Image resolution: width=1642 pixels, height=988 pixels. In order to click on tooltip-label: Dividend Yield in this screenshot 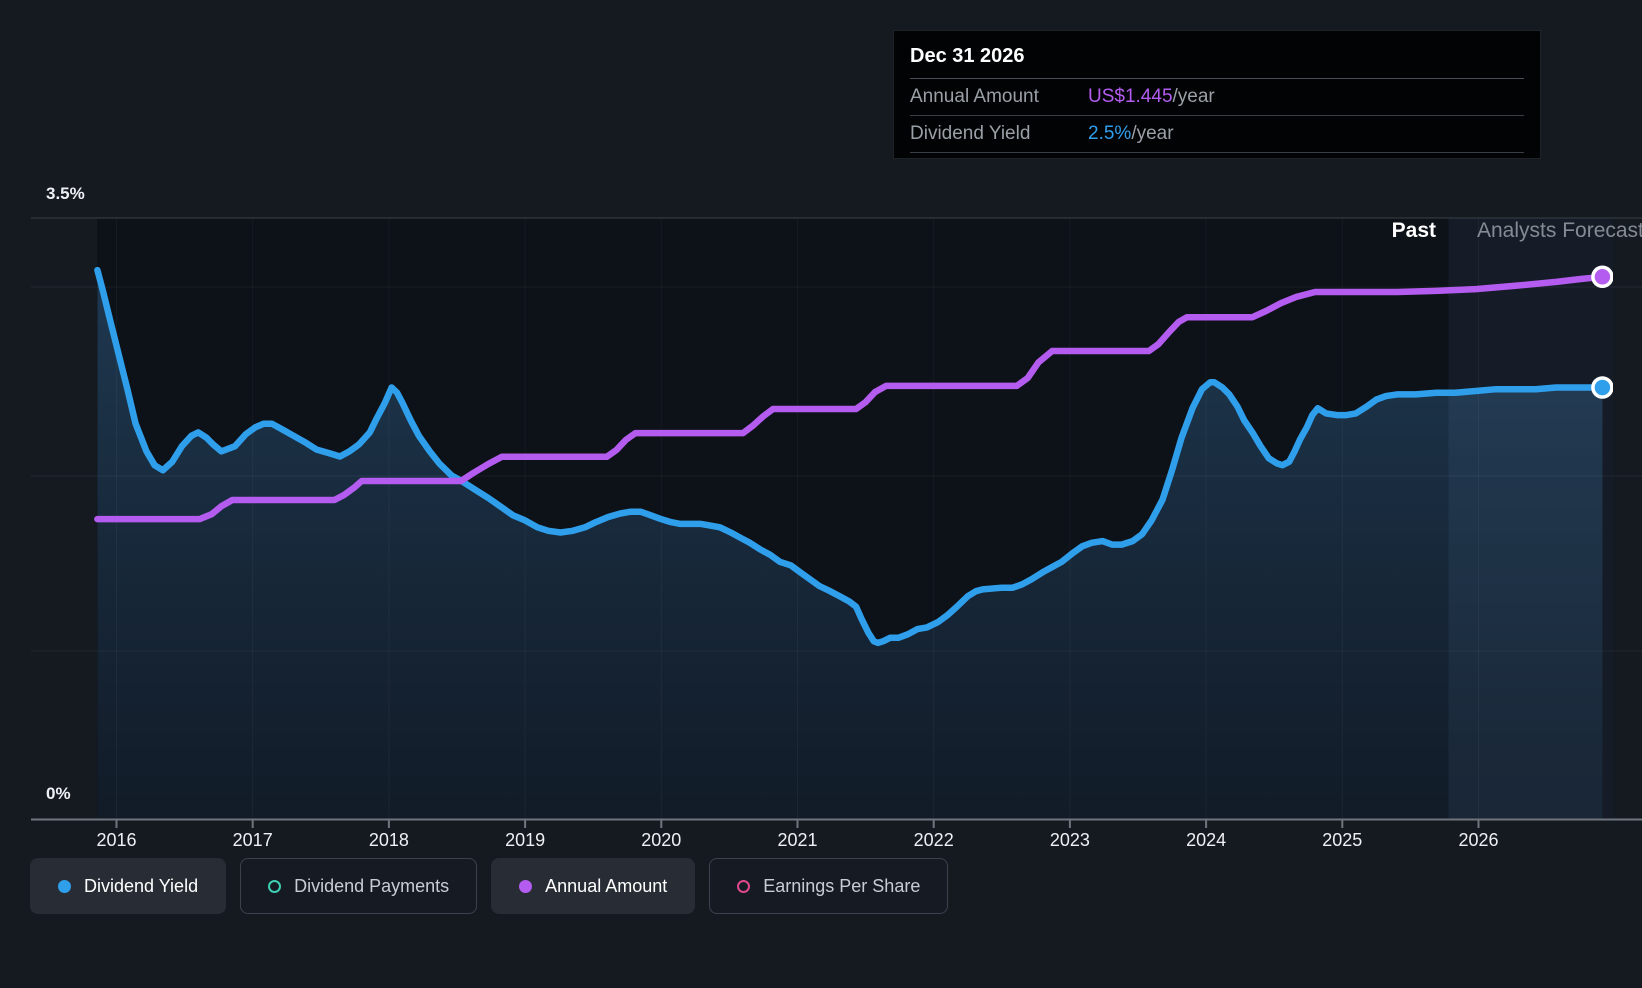, I will do `click(970, 133)`.